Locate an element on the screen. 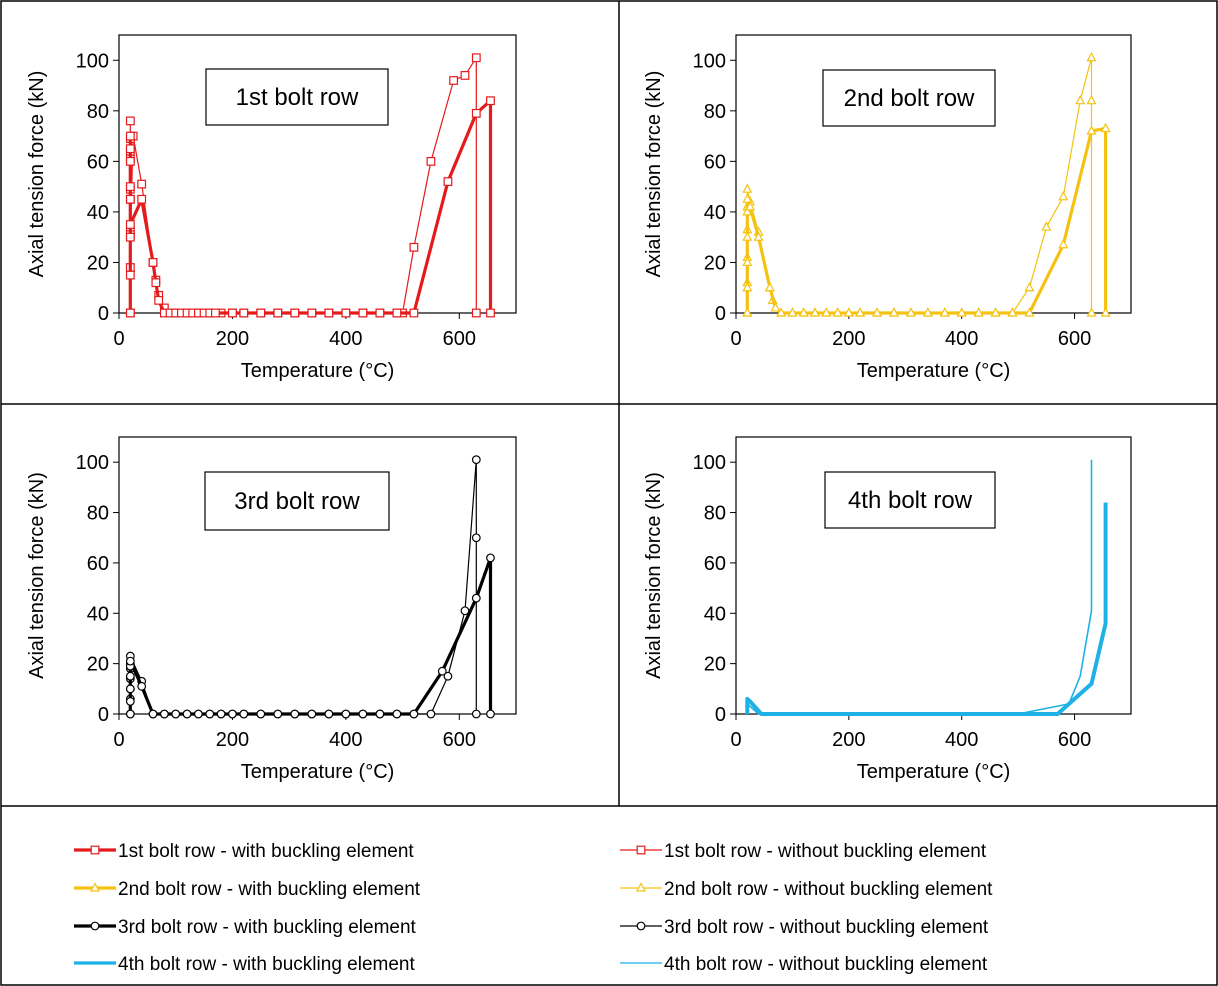 The height and width of the screenshot is (986, 1218). legend-item: 3rd bolt row - with buckling element is located at coordinates (245, 927).